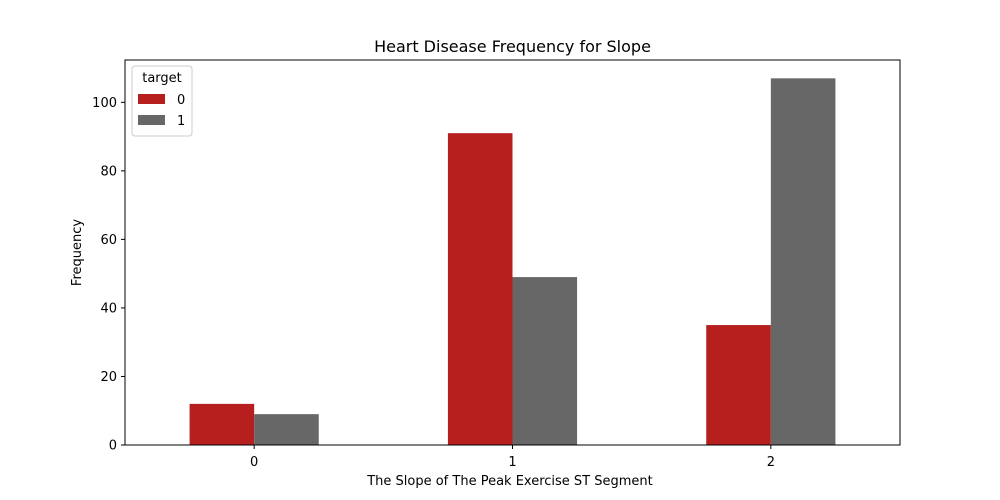 This screenshot has width=1000, height=500. I want to click on y-tick-label: 100, so click(104, 103).